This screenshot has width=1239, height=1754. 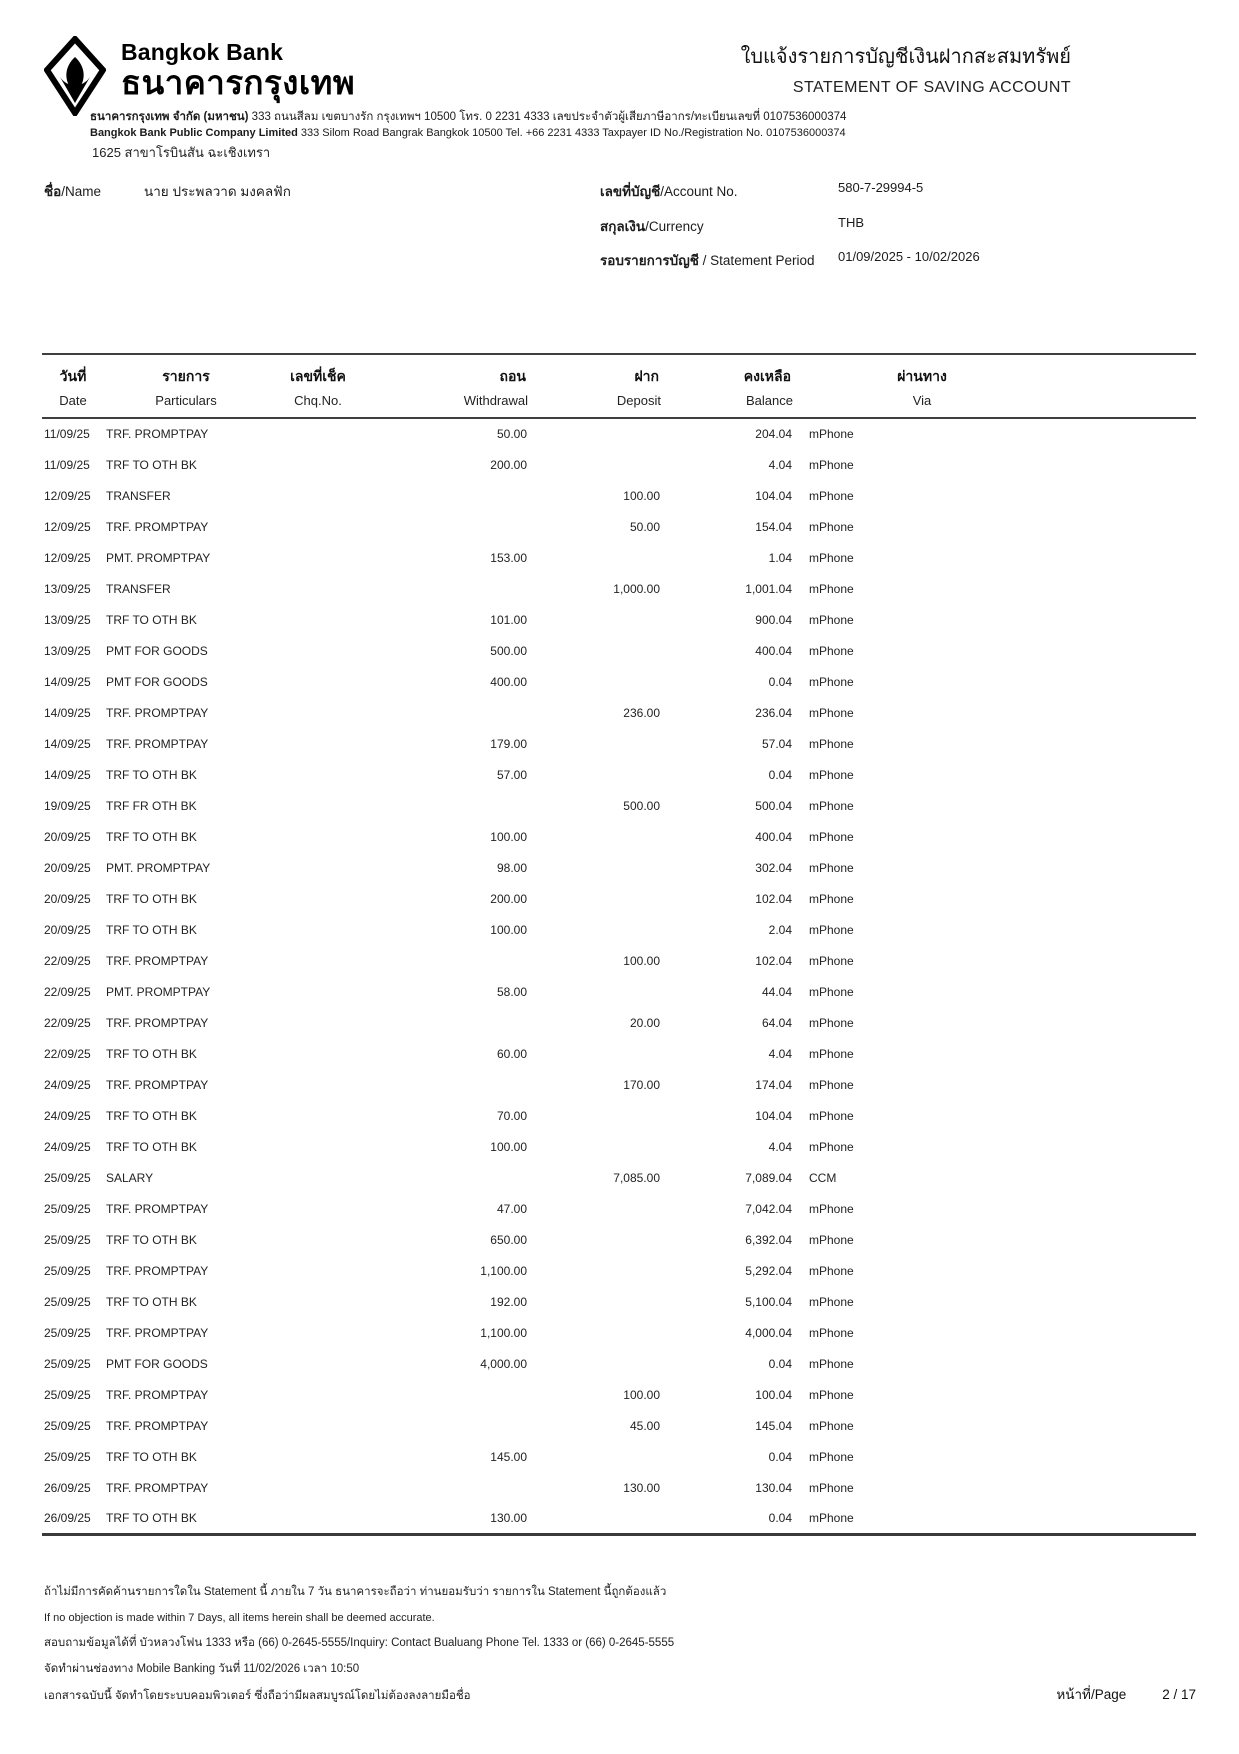 I want to click on cell-particulars: TRF FR OTH BK, so click(x=151, y=805).